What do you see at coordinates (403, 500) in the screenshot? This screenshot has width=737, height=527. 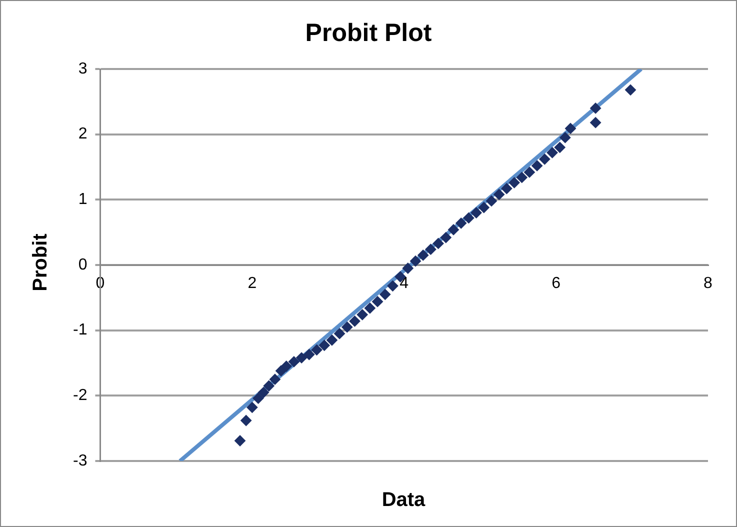 I see `x-axis-title: Data` at bounding box center [403, 500].